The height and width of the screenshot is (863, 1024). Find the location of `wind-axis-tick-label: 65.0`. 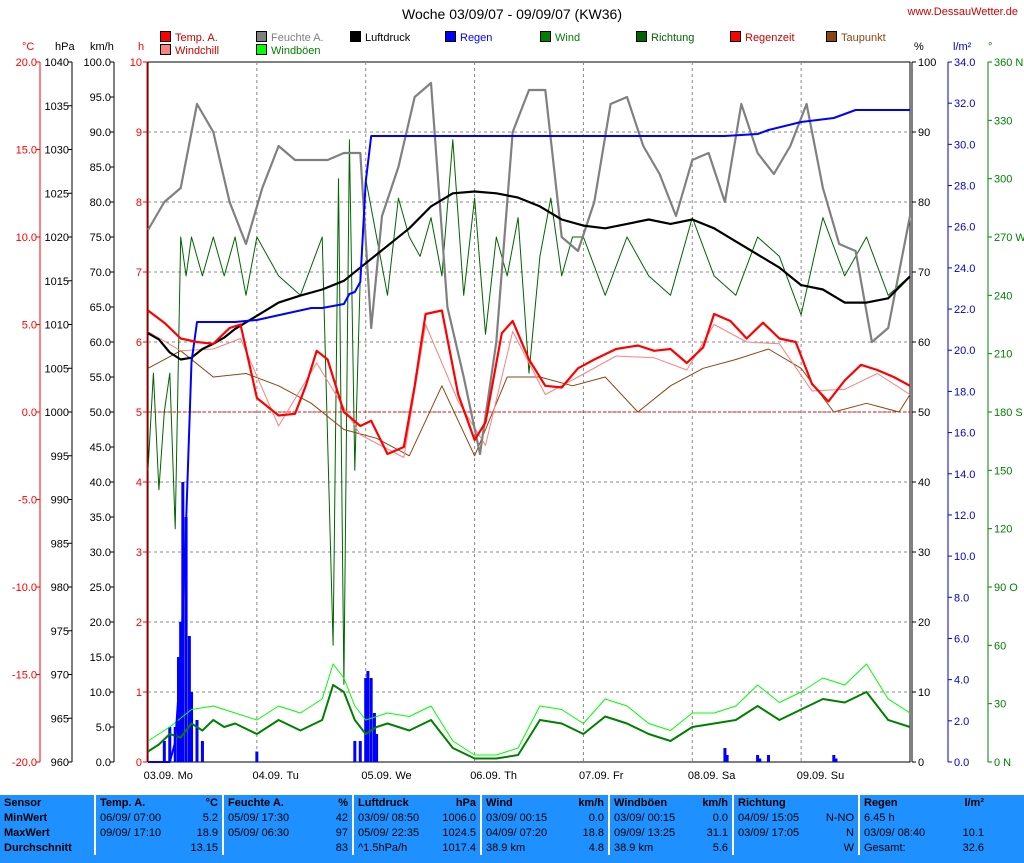

wind-axis-tick-label: 65.0 is located at coordinates (100, 308).